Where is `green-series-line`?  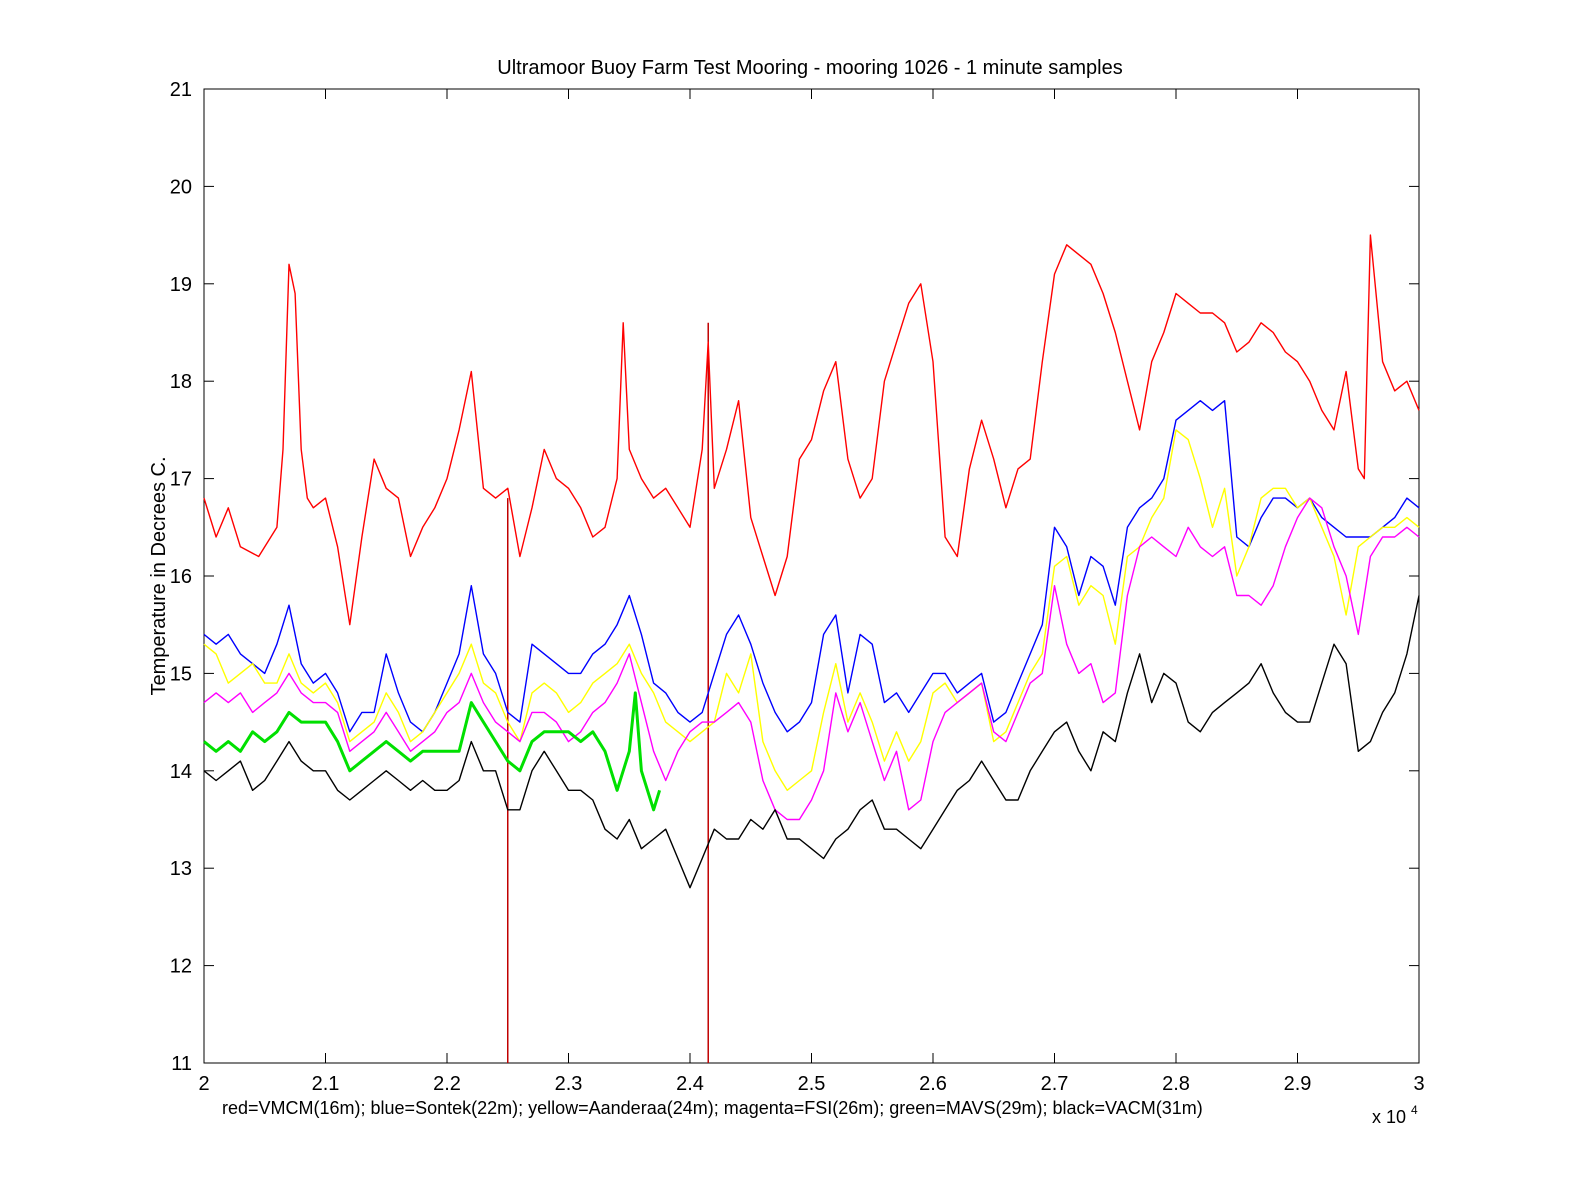 green-series-line is located at coordinates (432, 751).